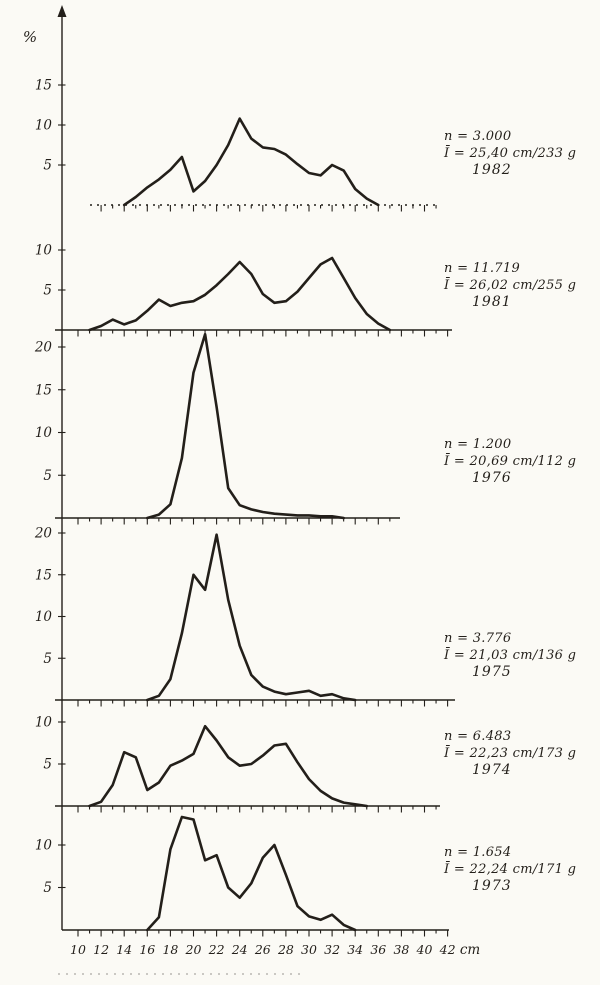 The height and width of the screenshot is (985, 600). What do you see at coordinates (510, 285) in the screenshot?
I see `mean-length-label: Ī = 26,02 cm/255 g` at bounding box center [510, 285].